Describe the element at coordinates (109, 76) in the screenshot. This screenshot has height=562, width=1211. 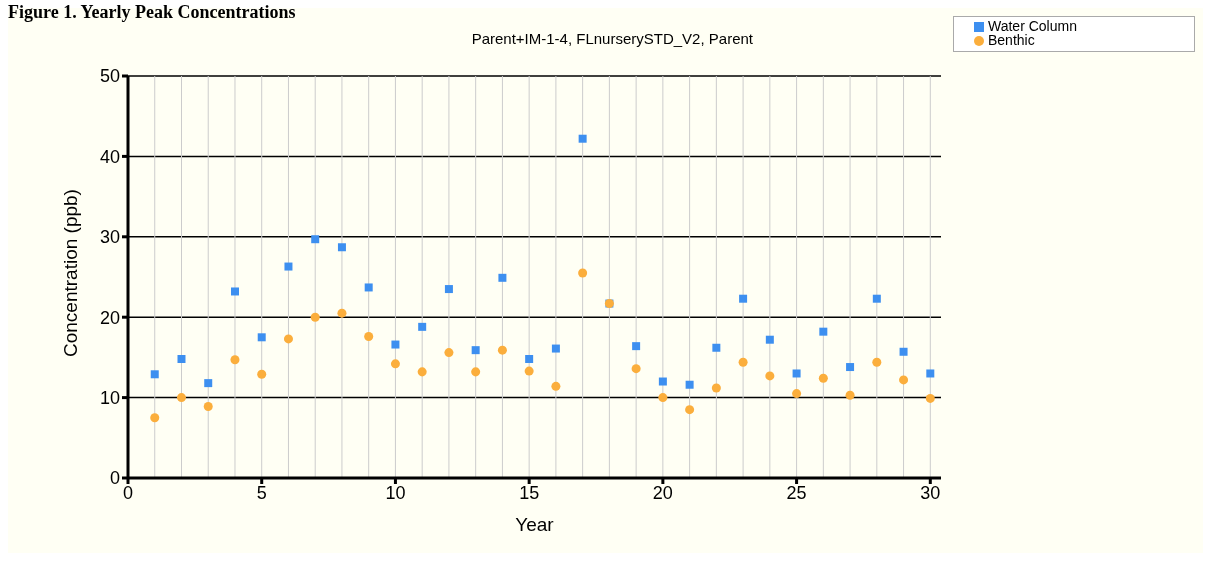
I see `y-tick-label: 50` at that location.